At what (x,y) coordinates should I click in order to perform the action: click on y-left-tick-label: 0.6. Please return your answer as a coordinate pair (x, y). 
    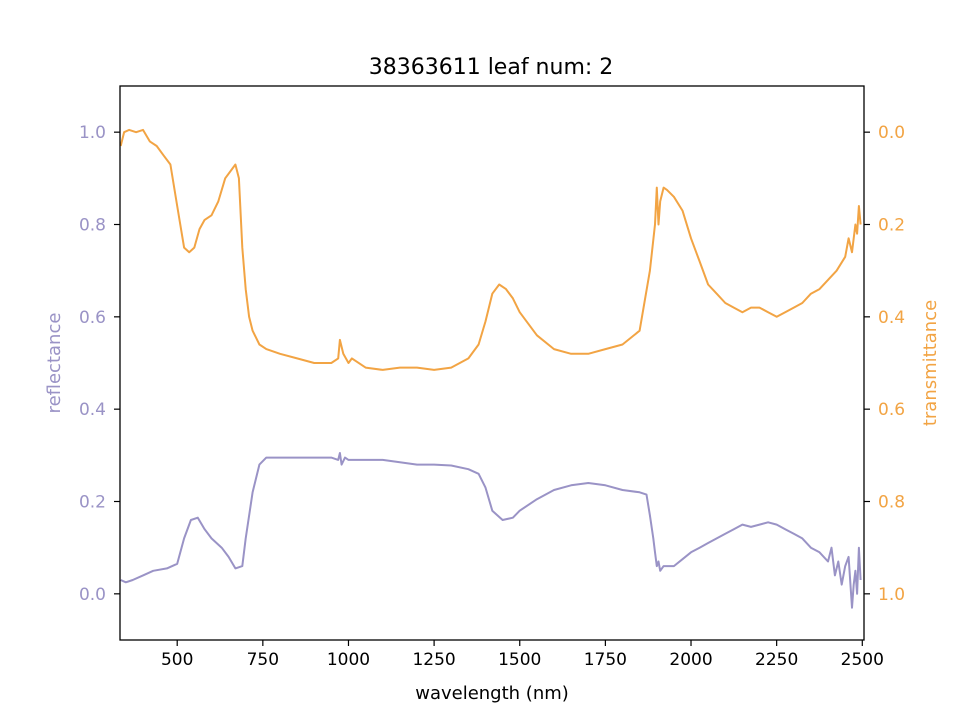
    Looking at the image, I should click on (92, 318).